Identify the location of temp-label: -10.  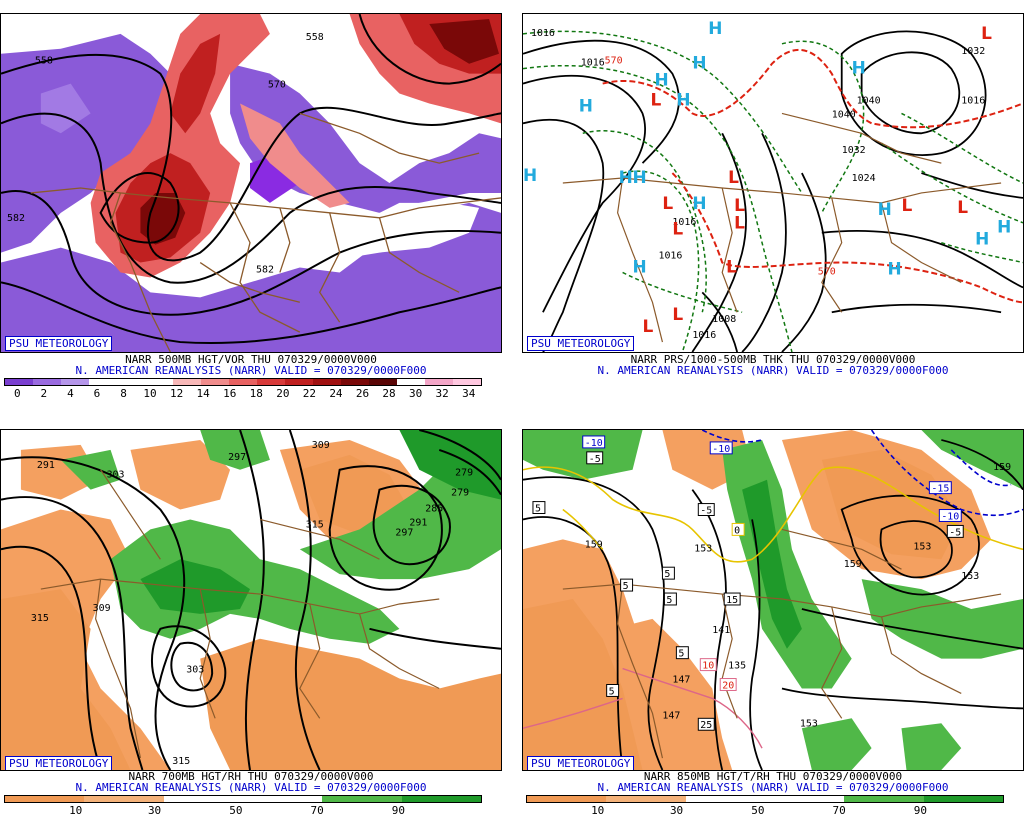
(594, 443).